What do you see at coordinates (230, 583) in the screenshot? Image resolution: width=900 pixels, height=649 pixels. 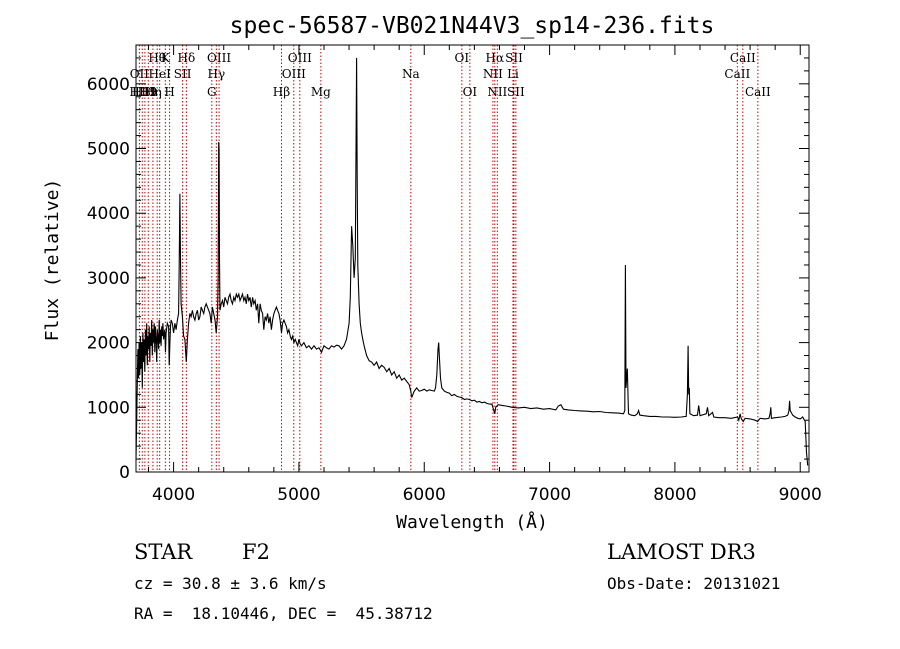 I see `redshift-velocity: cz = 30.8 ± 3.6 km/s` at bounding box center [230, 583].